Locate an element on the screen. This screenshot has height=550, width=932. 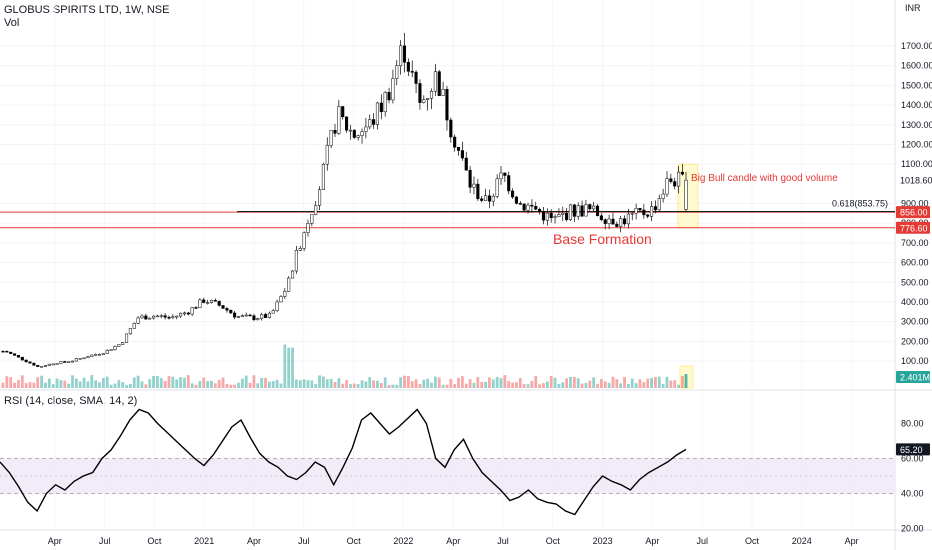
volume-badge-bg is located at coordinates (913, 377).